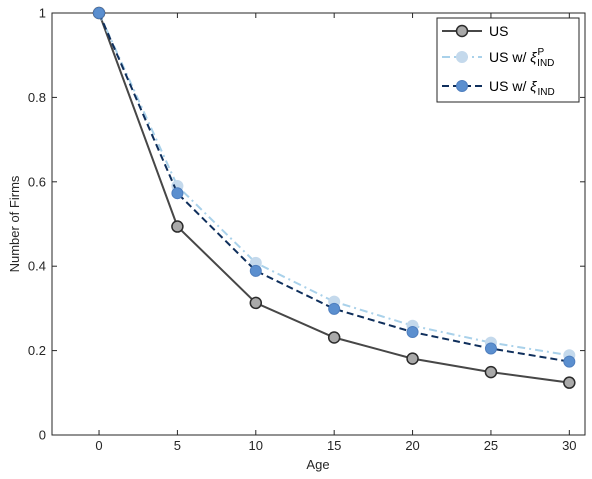 The height and width of the screenshot is (479, 592). I want to click on y-tick-label: 0.2, so click(37, 350).